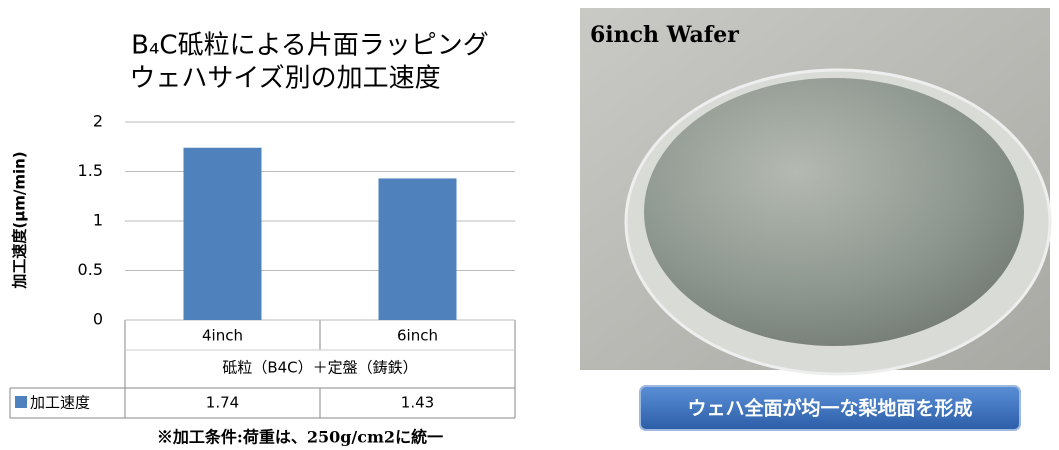  I want to click on y-tick-label: 2, so click(98, 121).